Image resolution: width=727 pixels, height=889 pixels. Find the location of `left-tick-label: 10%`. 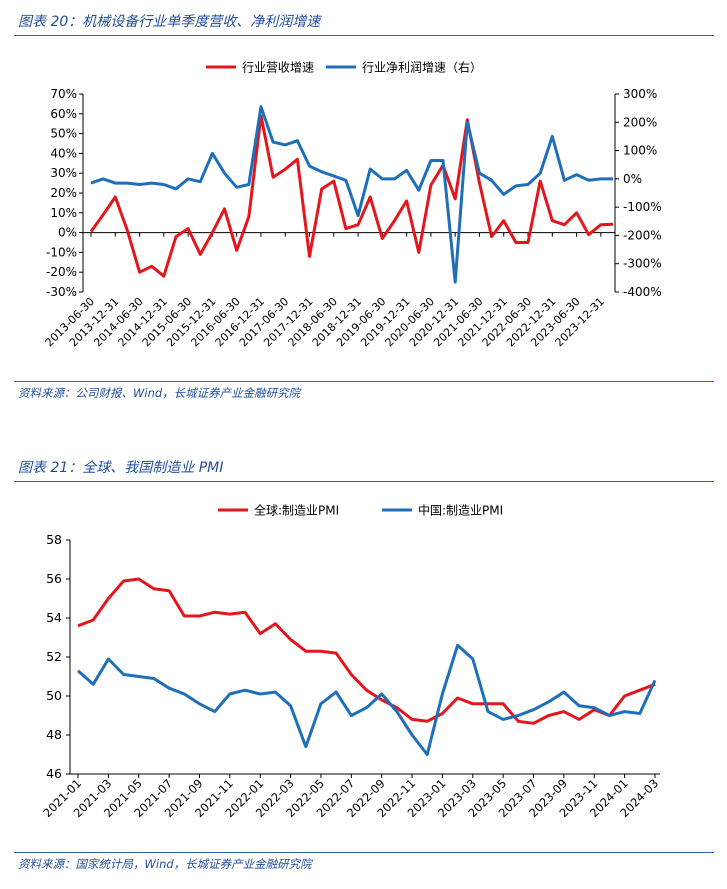

left-tick-label: 10% is located at coordinates (63, 213).